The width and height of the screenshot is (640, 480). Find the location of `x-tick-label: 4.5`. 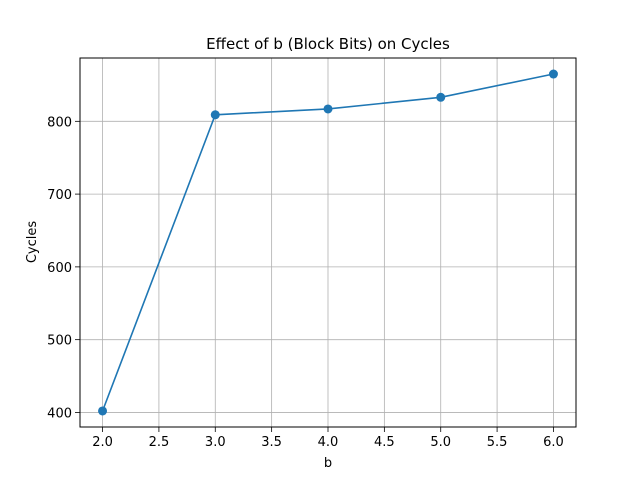

x-tick-label: 4.5 is located at coordinates (384, 442).